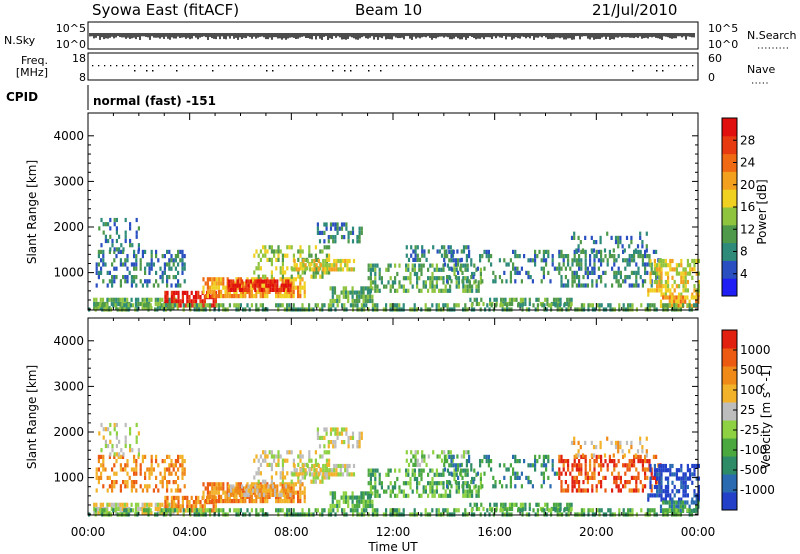 This screenshot has width=800, height=554. Describe the element at coordinates (729, 287) in the screenshot. I see `colorbar-swatch` at that location.